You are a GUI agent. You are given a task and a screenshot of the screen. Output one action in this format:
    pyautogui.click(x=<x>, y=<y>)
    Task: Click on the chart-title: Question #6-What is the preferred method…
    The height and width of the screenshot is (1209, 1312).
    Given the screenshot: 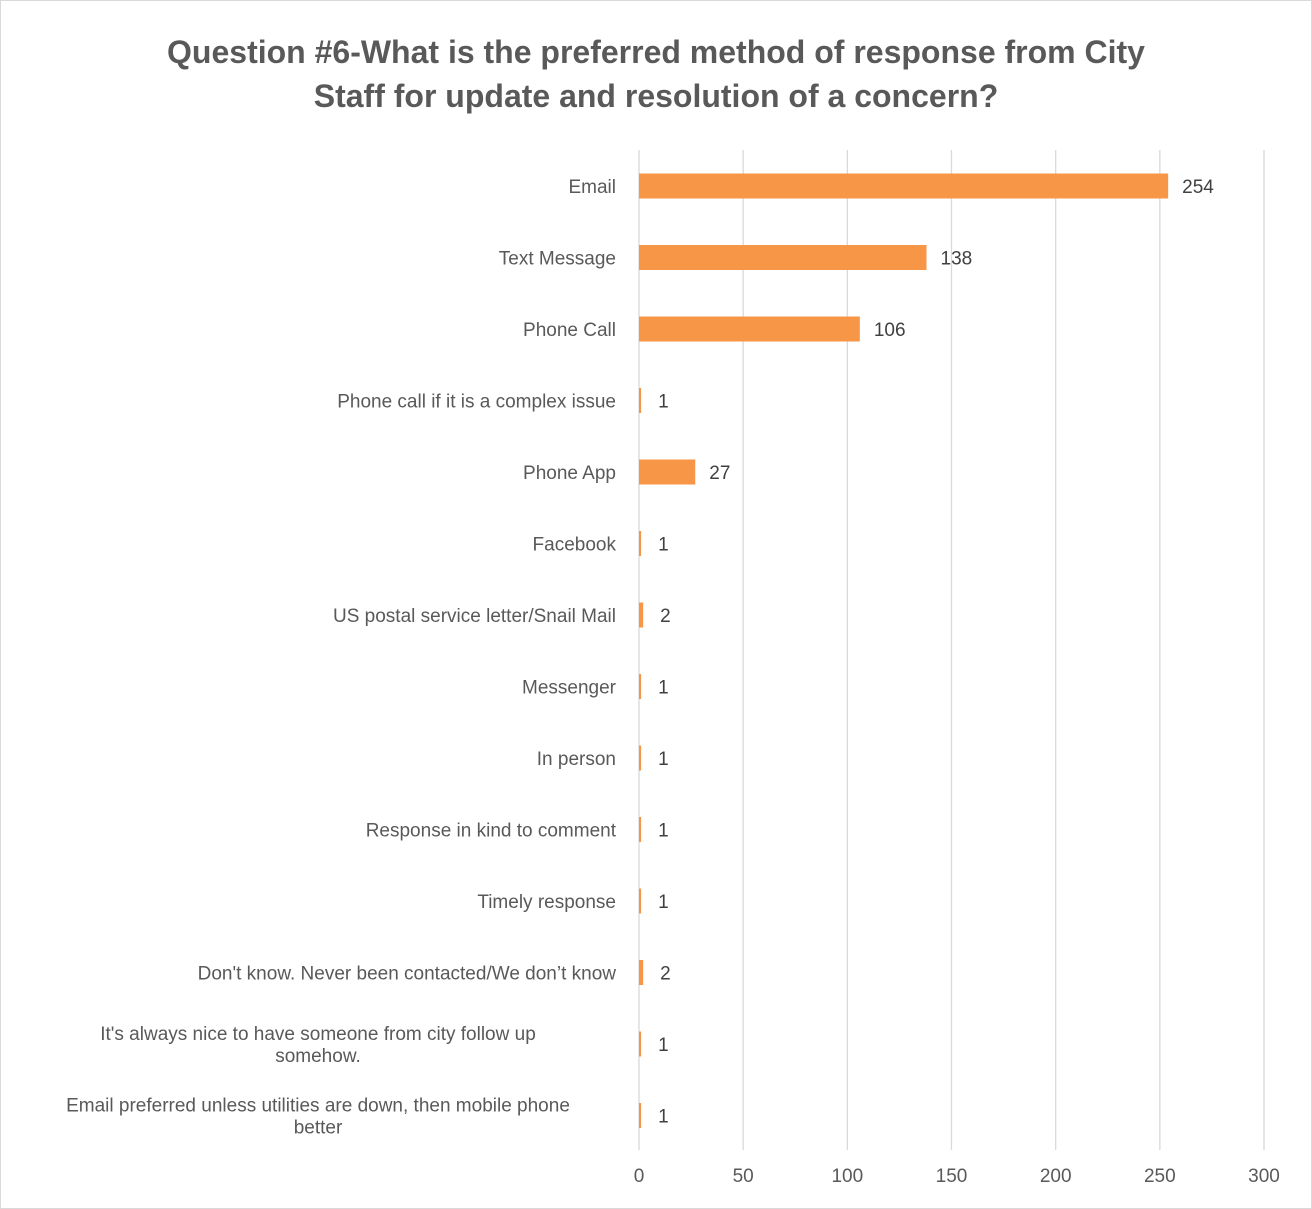 What is the action you would take?
    pyautogui.click(x=656, y=74)
    